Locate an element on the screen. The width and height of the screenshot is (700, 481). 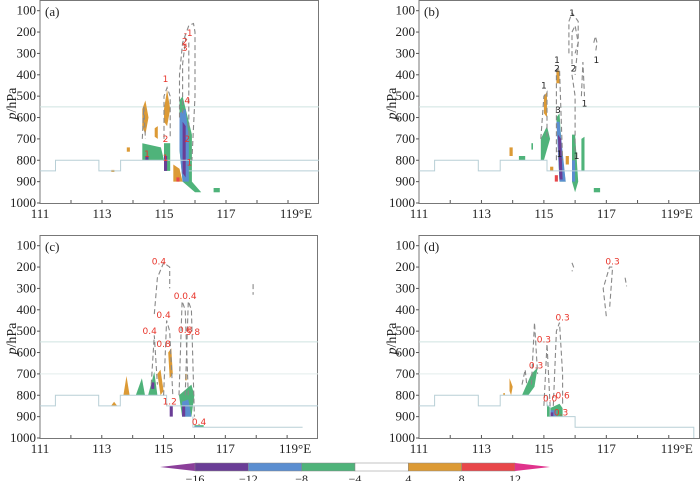
colorbar-tick-label: 4 is located at coordinates (408, 476).